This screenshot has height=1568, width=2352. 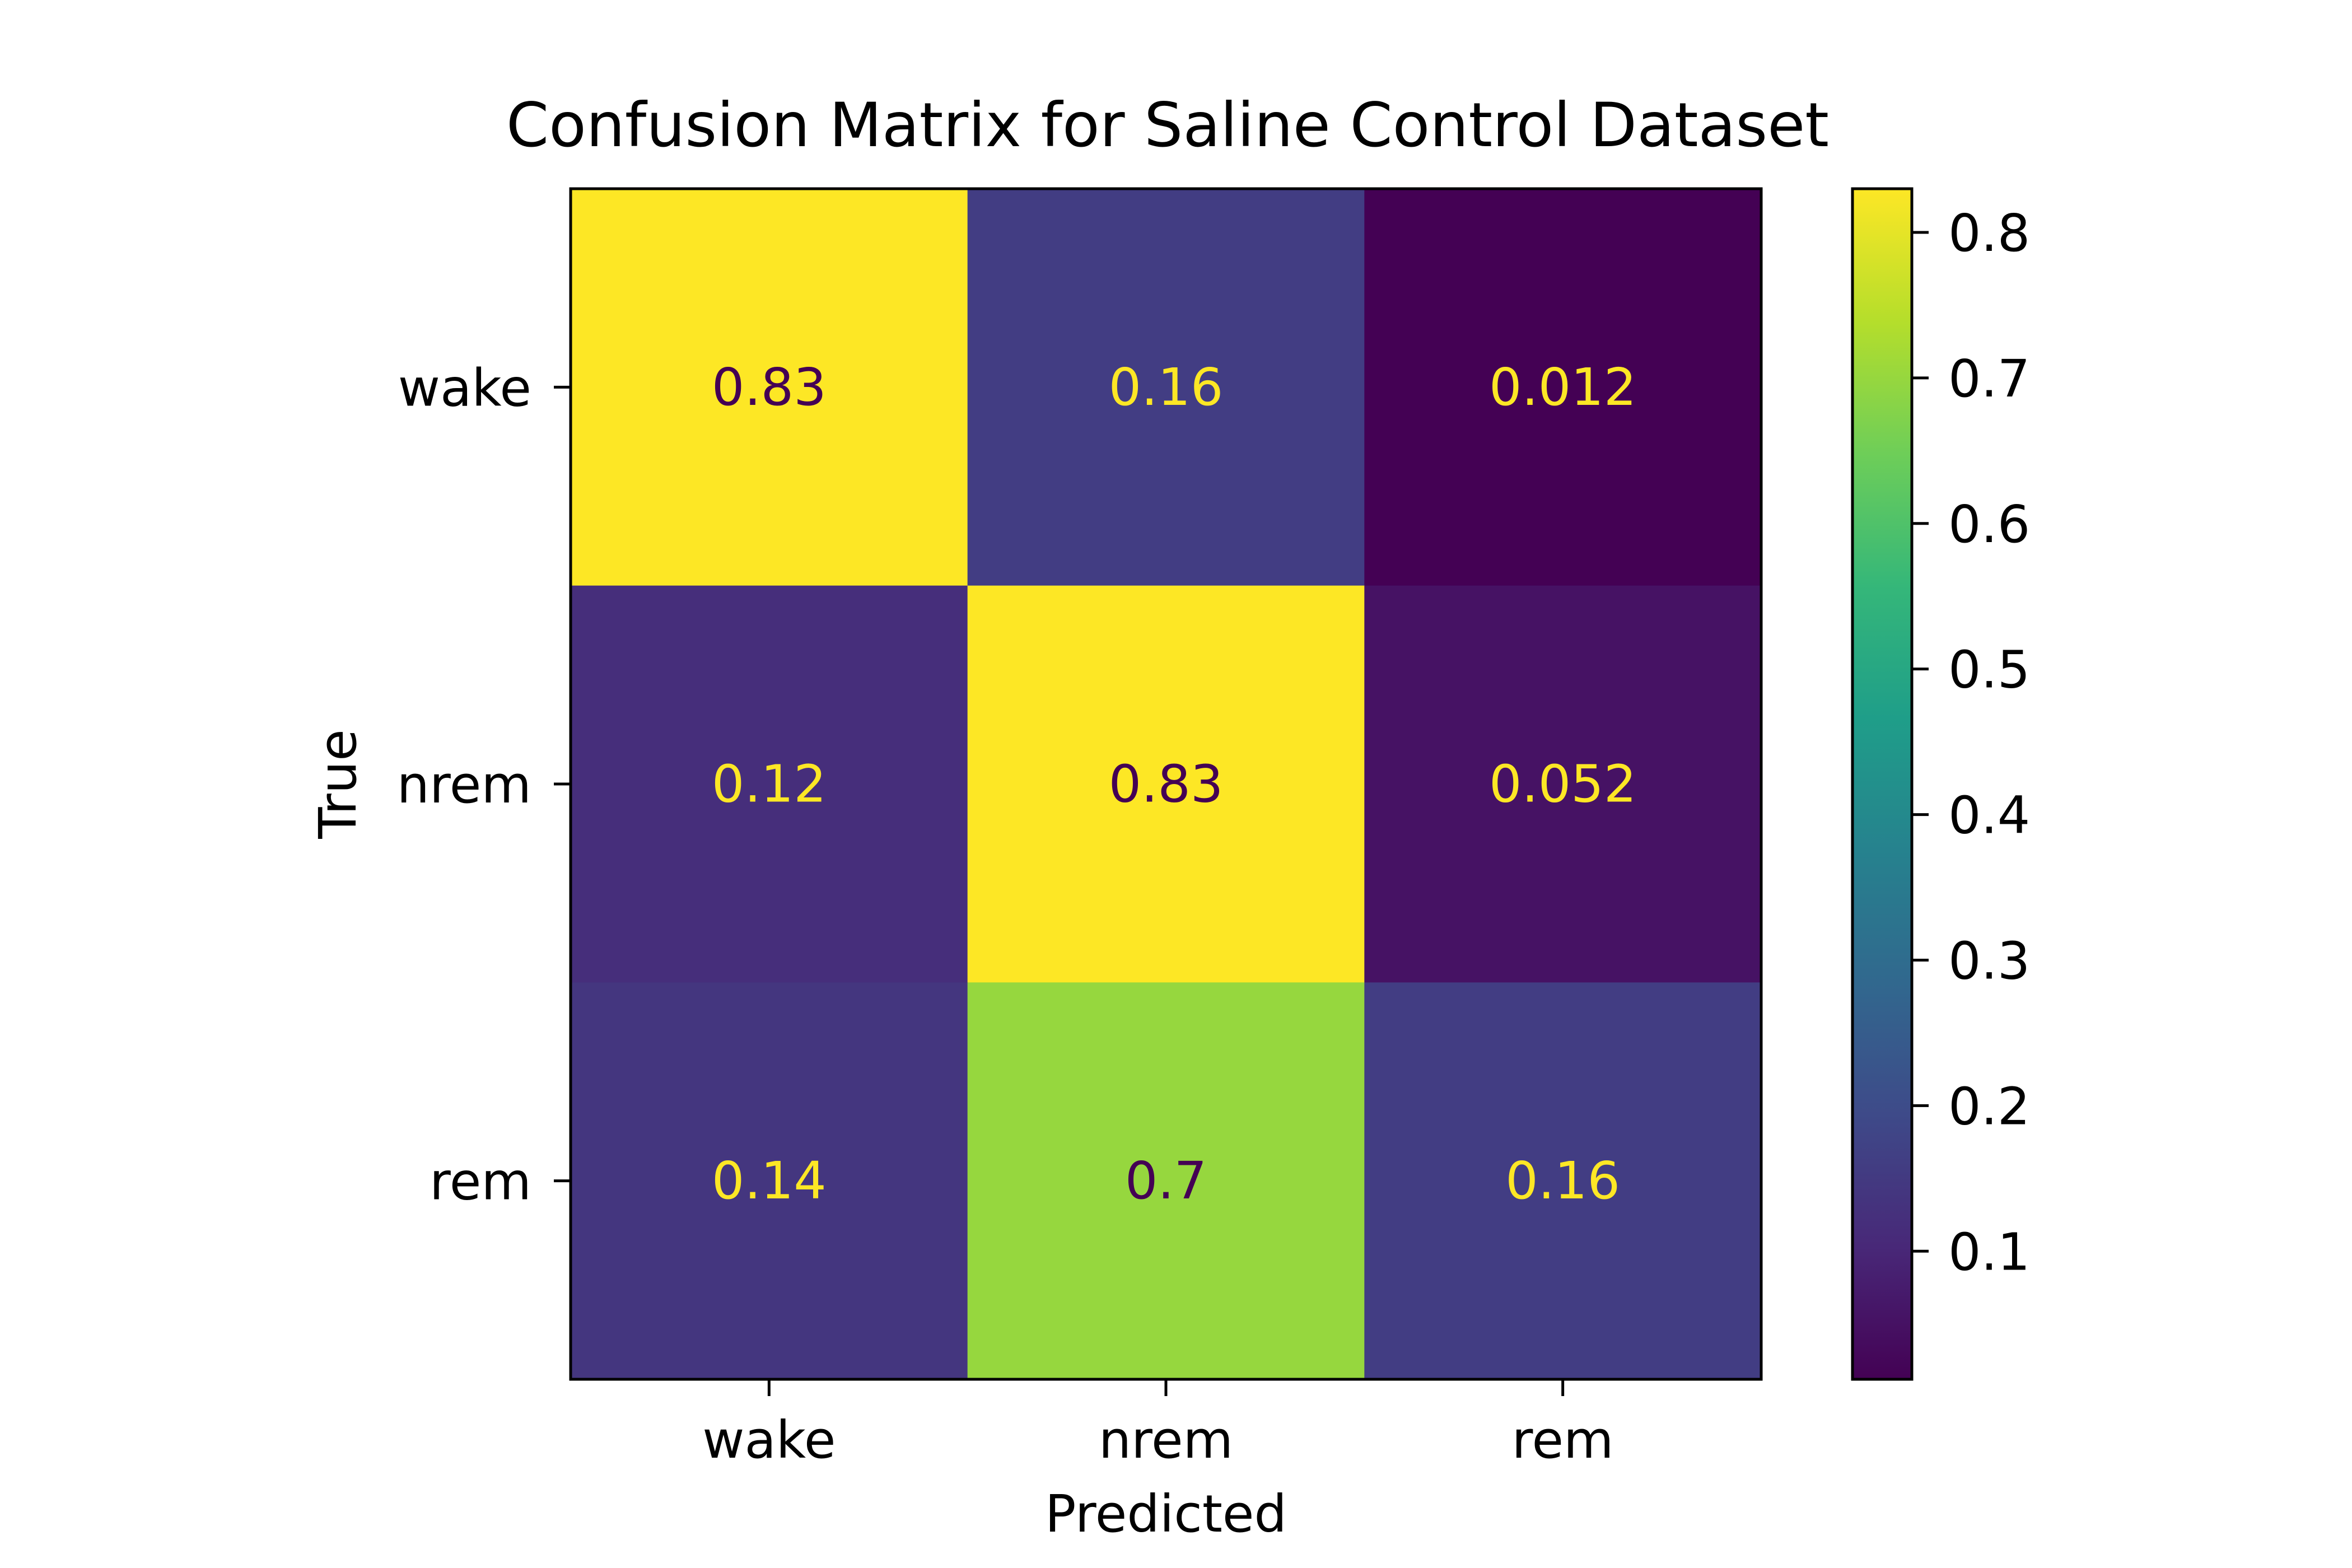 I want to click on cell-value-label: 0.7, so click(x=1166, y=1181).